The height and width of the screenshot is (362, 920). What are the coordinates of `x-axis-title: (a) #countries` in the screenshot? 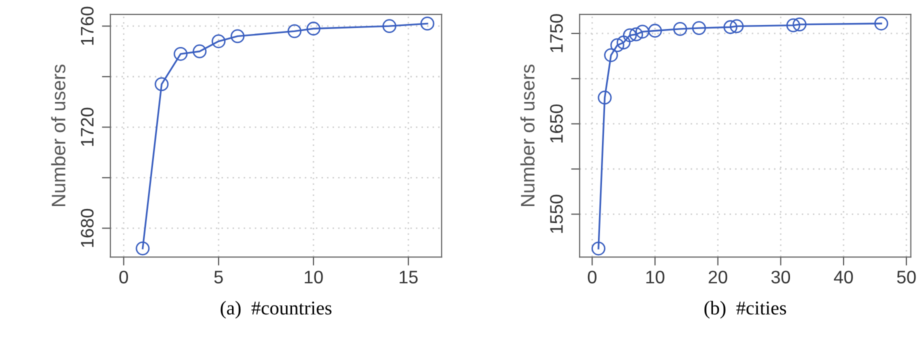 It's located at (276, 309).